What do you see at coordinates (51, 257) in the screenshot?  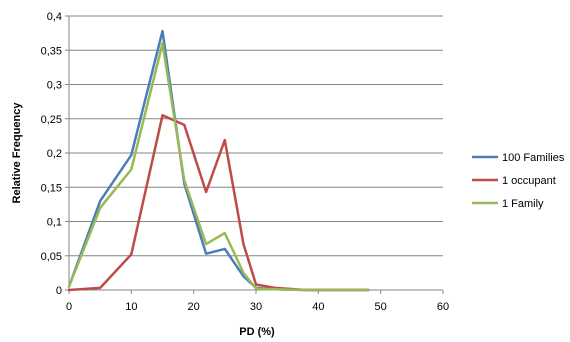 I see `y-tick-label: 0,05` at bounding box center [51, 257].